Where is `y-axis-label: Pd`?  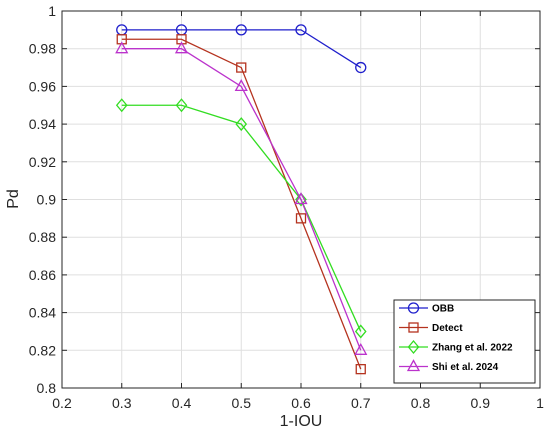 y-axis-label: Pd is located at coordinates (13, 199).